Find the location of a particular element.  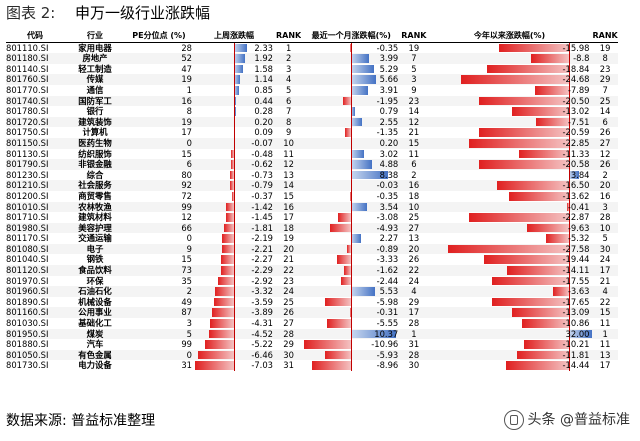

figure-title: 图表 2: 申万一级行业涨跌幅 is located at coordinates (108, 13).